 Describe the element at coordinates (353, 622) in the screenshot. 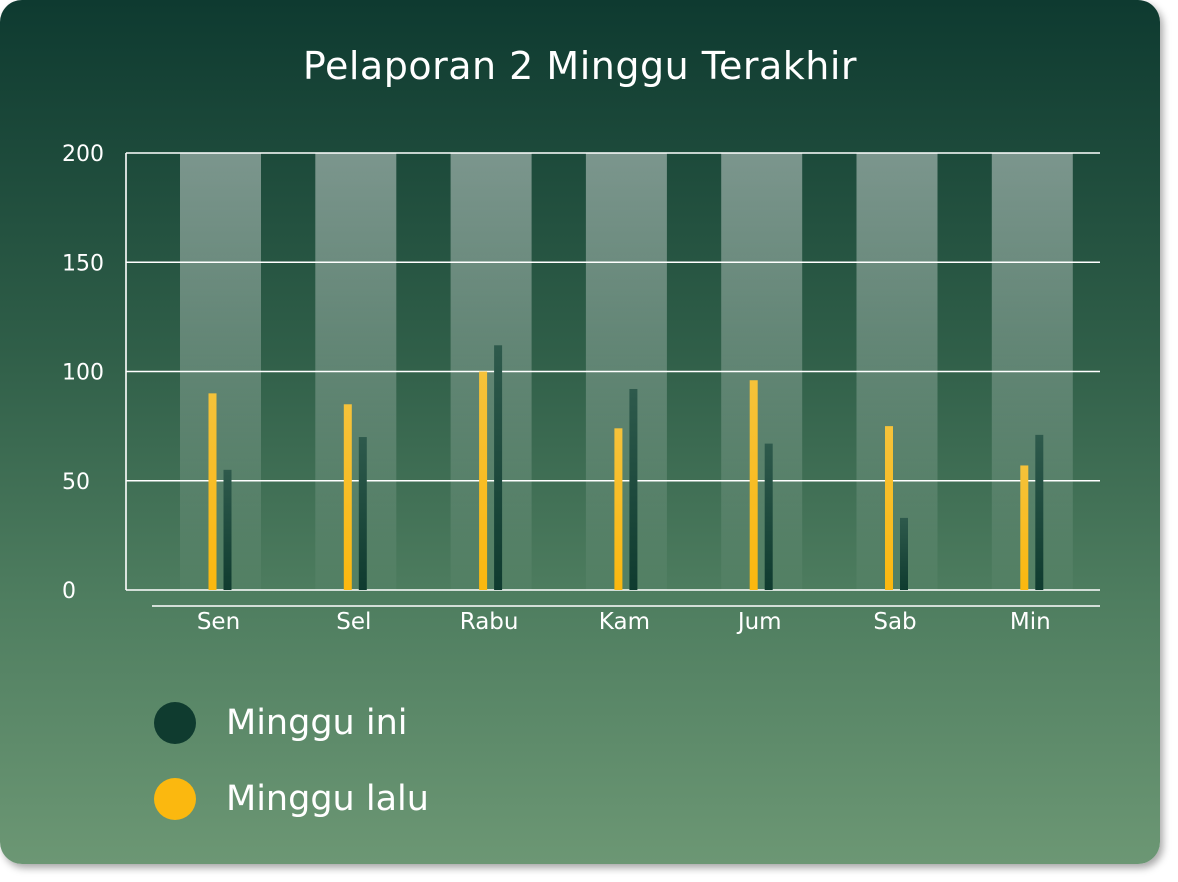

I see `x-tick-label: Sel` at that location.